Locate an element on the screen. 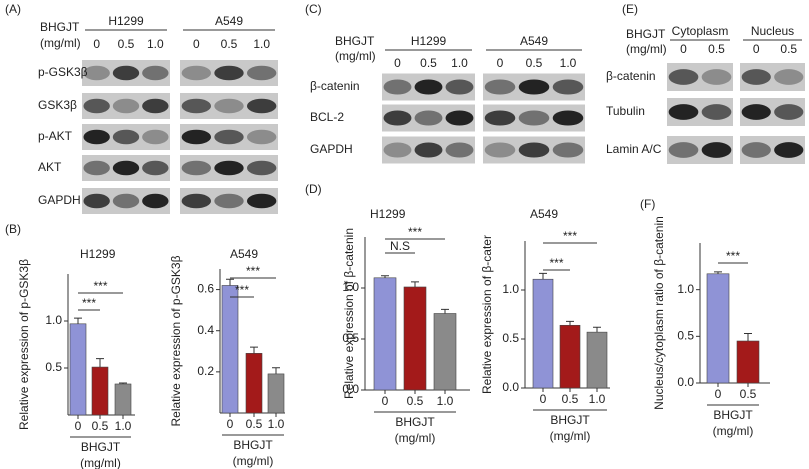 Image resolution: width=809 pixels, height=469 pixels. panel-label: (F) is located at coordinates (647, 204).